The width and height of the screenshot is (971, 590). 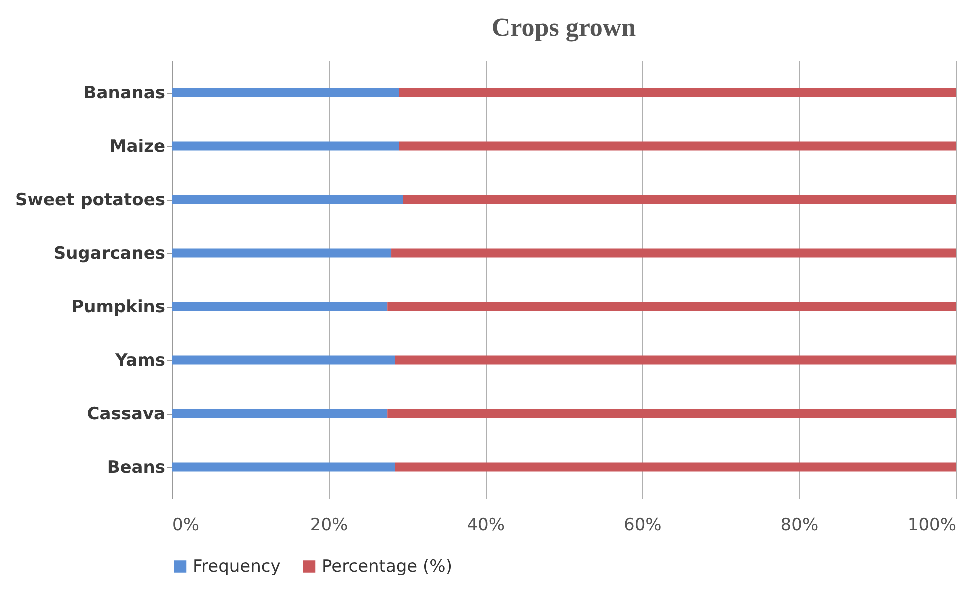 I want to click on x-tick-label: 20%, so click(x=329, y=526).